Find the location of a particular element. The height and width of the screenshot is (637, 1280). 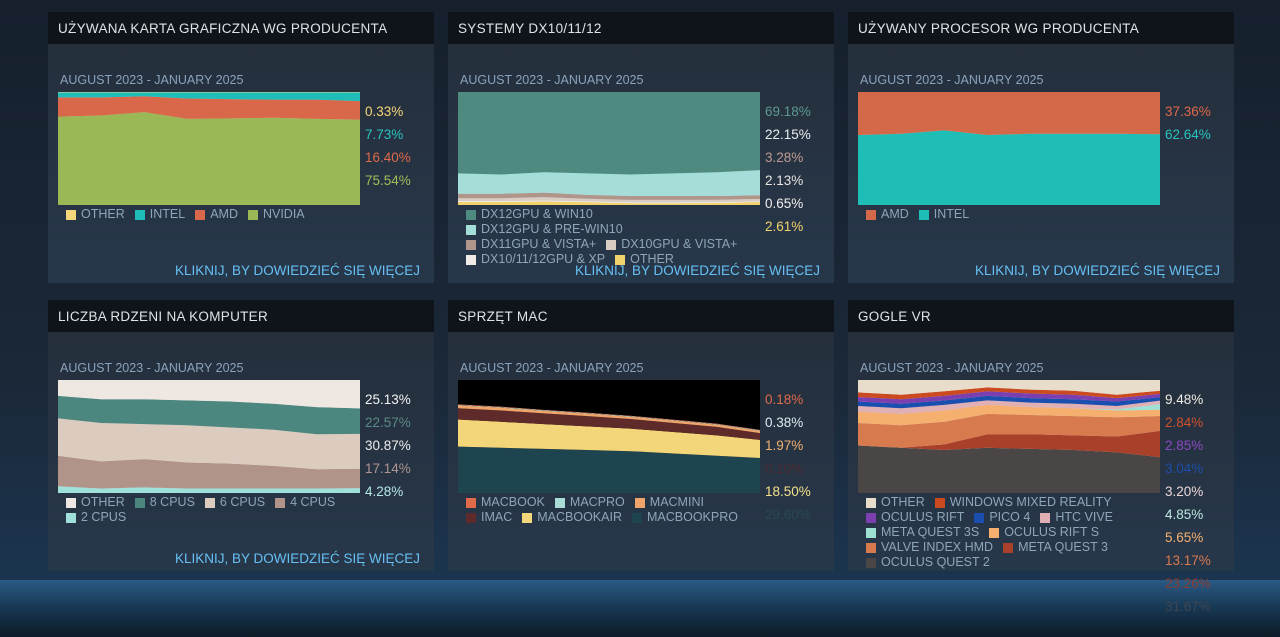

legend-label: HTC VIVE is located at coordinates (1084, 517).